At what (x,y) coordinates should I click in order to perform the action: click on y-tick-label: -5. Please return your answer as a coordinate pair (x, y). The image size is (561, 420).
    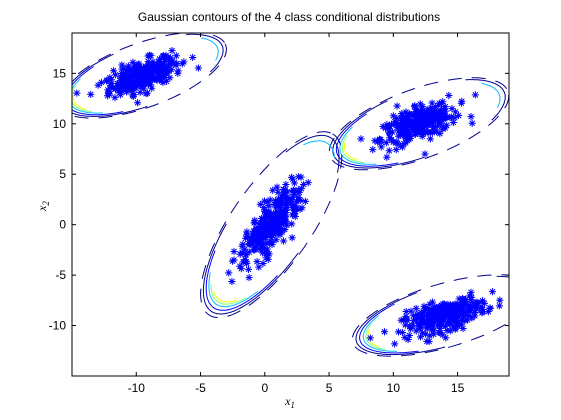
    Looking at the image, I should click on (60, 275).